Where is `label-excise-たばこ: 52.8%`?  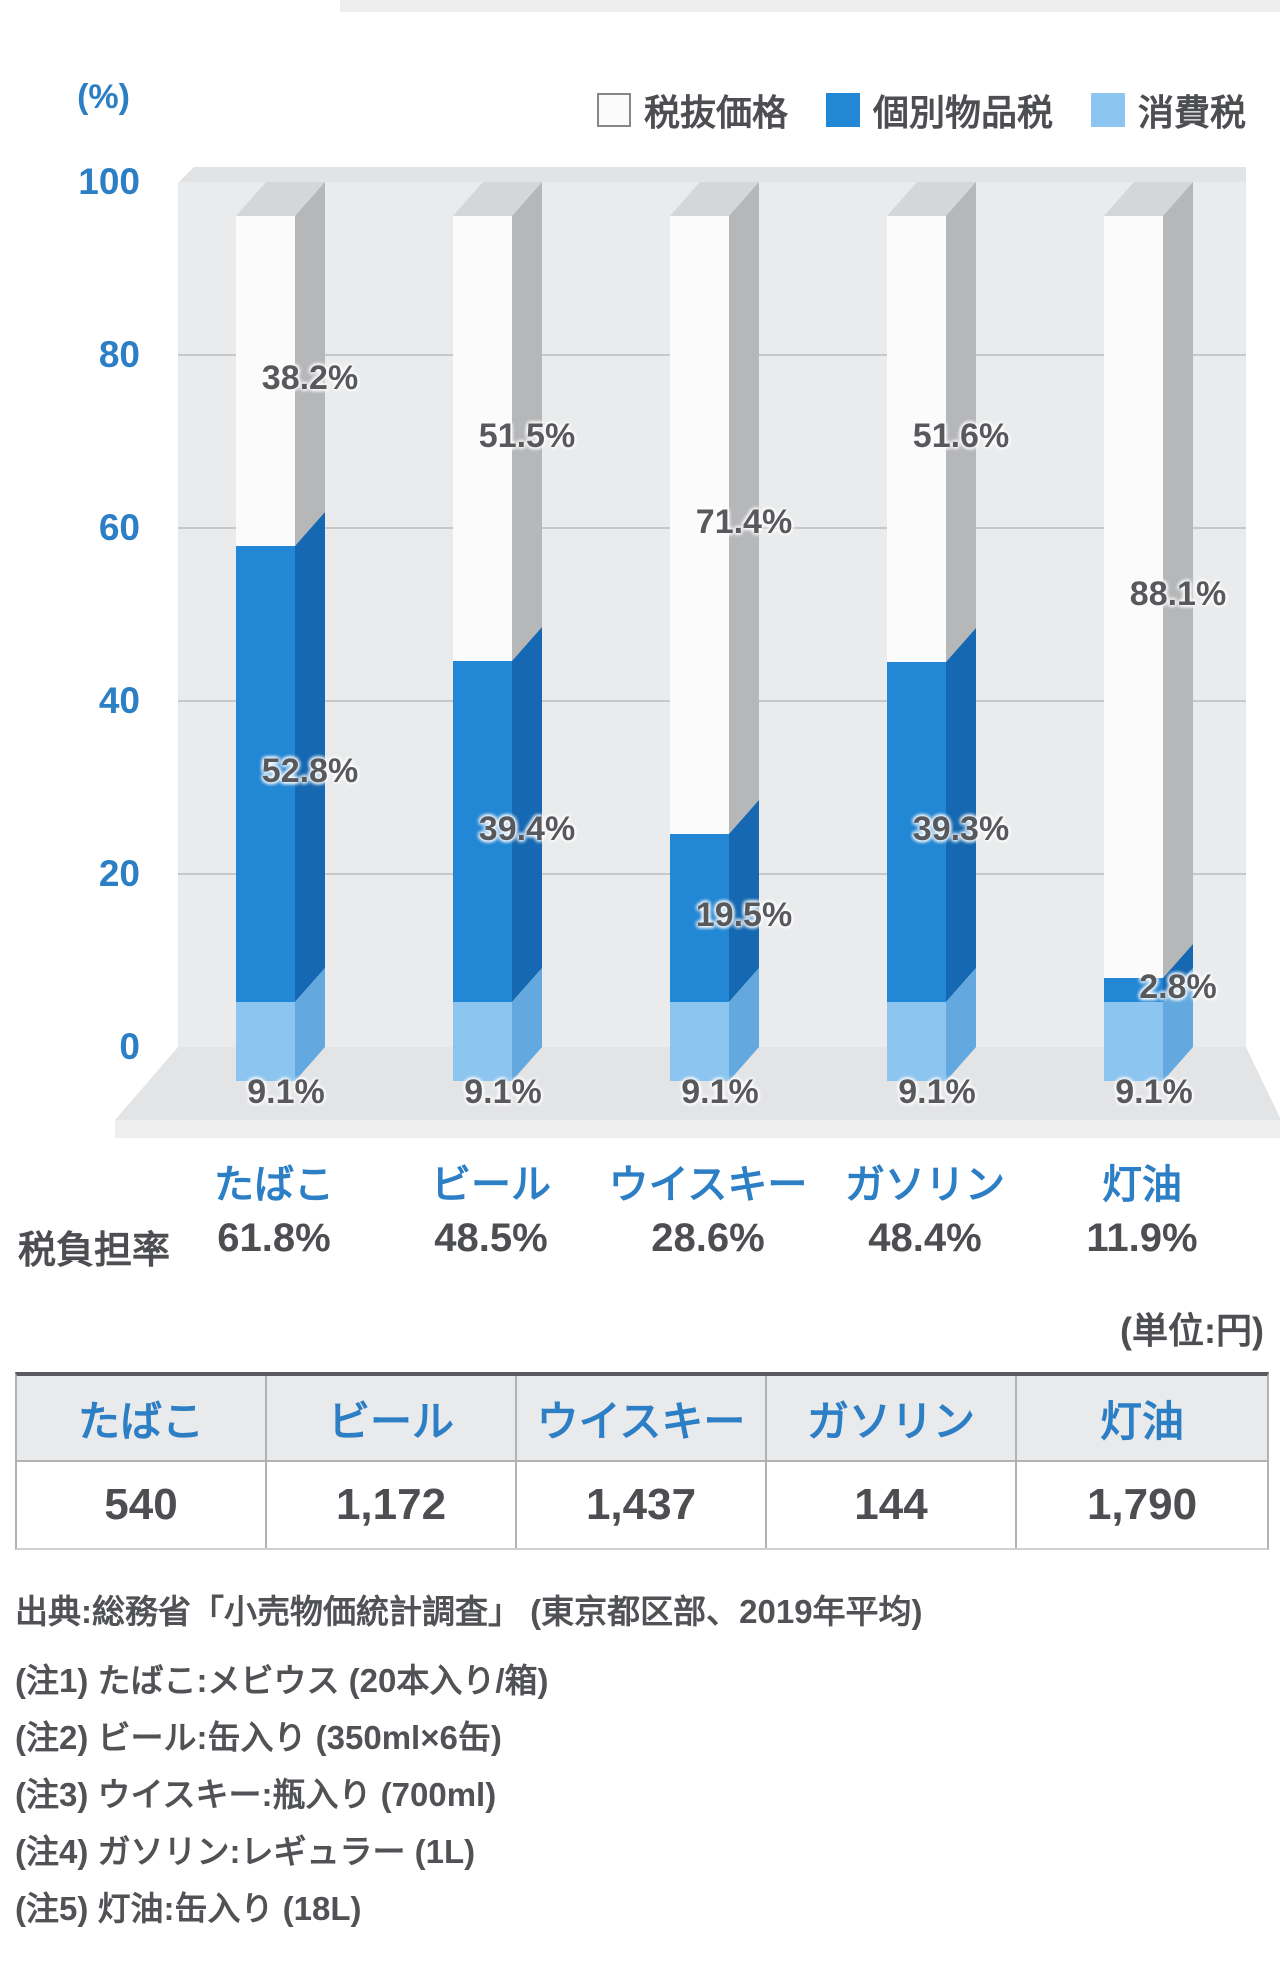
label-excise-たばこ: 52.8% is located at coordinates (310, 770).